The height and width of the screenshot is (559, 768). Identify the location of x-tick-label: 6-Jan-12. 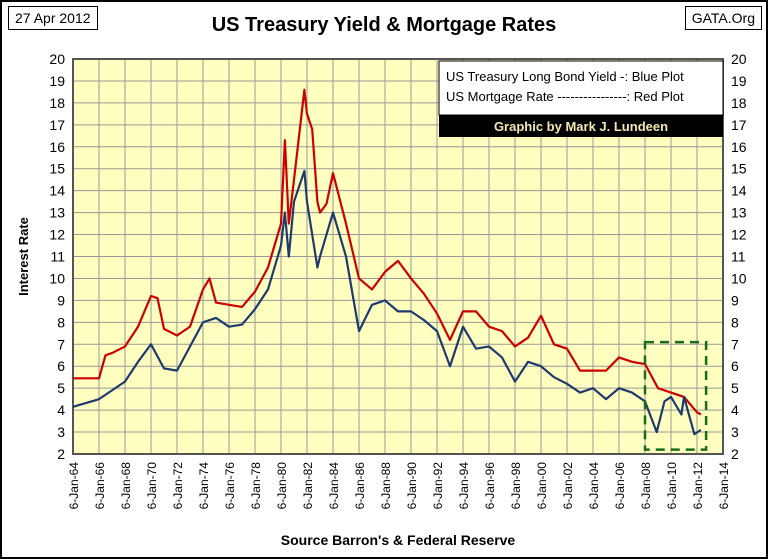
(698, 486).